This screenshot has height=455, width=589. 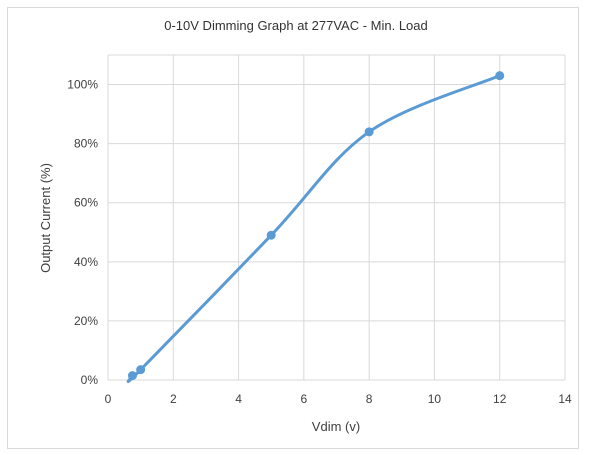 I want to click on x-tick-label: 4, so click(x=238, y=399).